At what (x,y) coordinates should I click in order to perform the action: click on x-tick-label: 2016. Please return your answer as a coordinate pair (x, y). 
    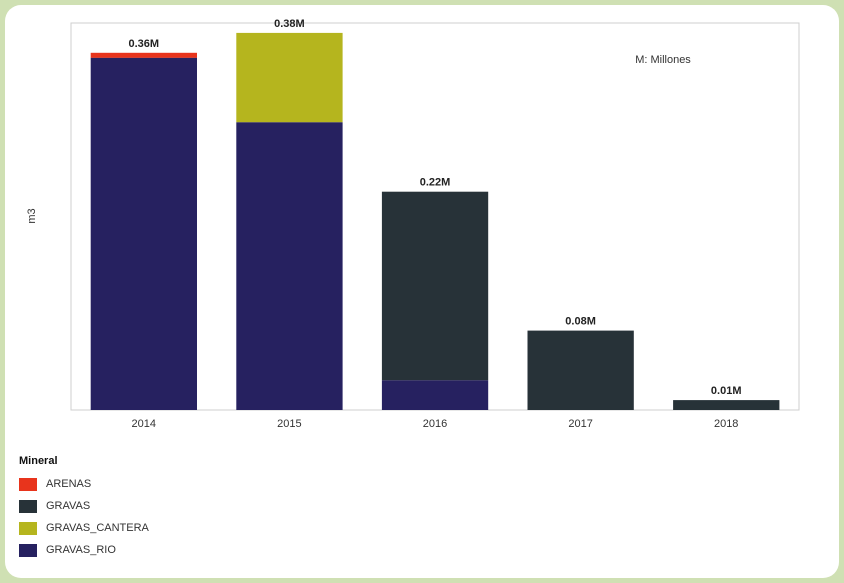
    Looking at the image, I should click on (435, 424).